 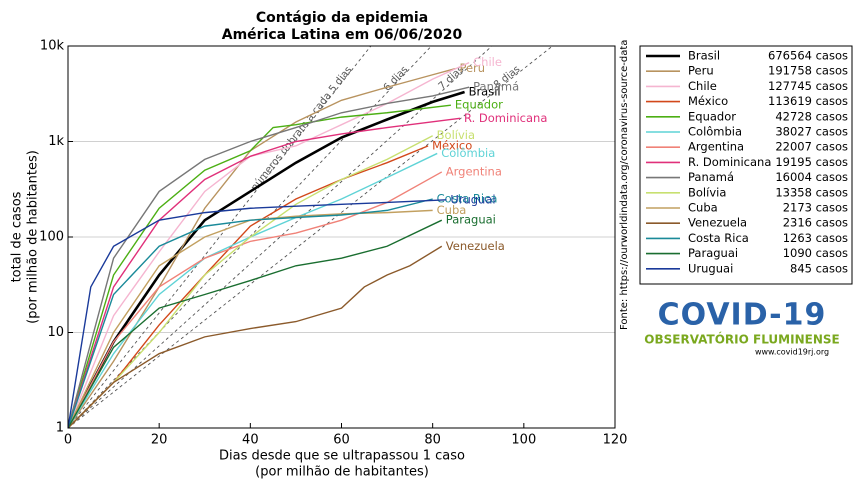 What do you see at coordinates (792, 352) in the screenshot?
I see `logo-url: www.covid19rj.org` at bounding box center [792, 352].